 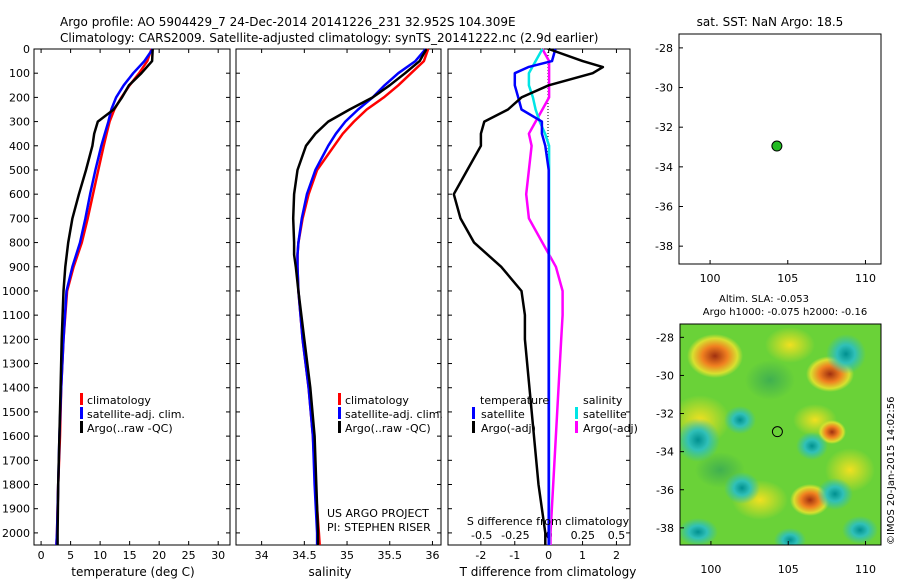 I want to click on x-tick-label: 1, so click(x=582, y=555).